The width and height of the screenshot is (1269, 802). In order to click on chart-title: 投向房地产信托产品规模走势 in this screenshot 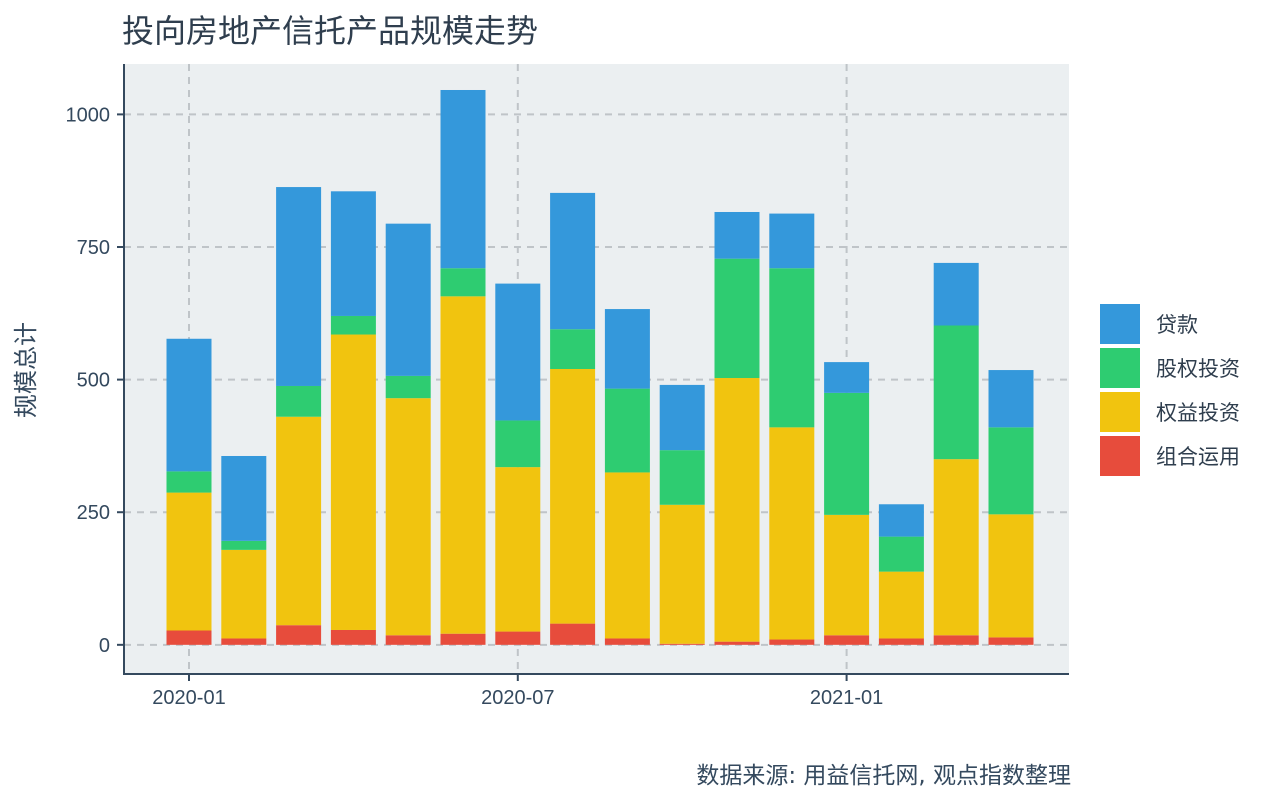, I will do `click(330, 31)`.